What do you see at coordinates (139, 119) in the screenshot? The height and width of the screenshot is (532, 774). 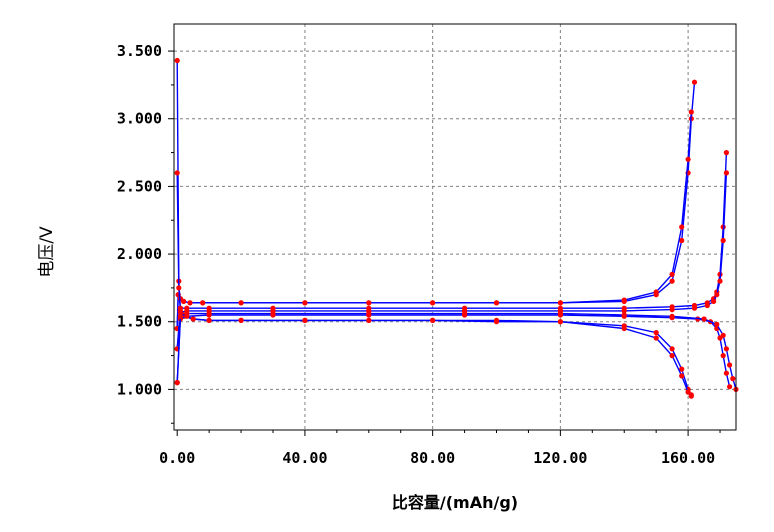 I see `y-tick-label: 3.000` at bounding box center [139, 119].